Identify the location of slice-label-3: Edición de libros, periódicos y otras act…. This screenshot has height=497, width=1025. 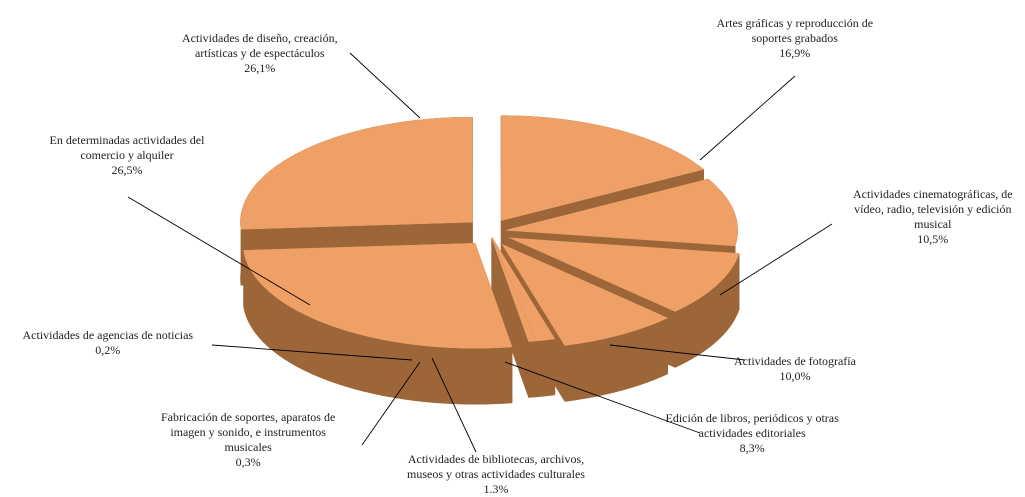
(752, 433).